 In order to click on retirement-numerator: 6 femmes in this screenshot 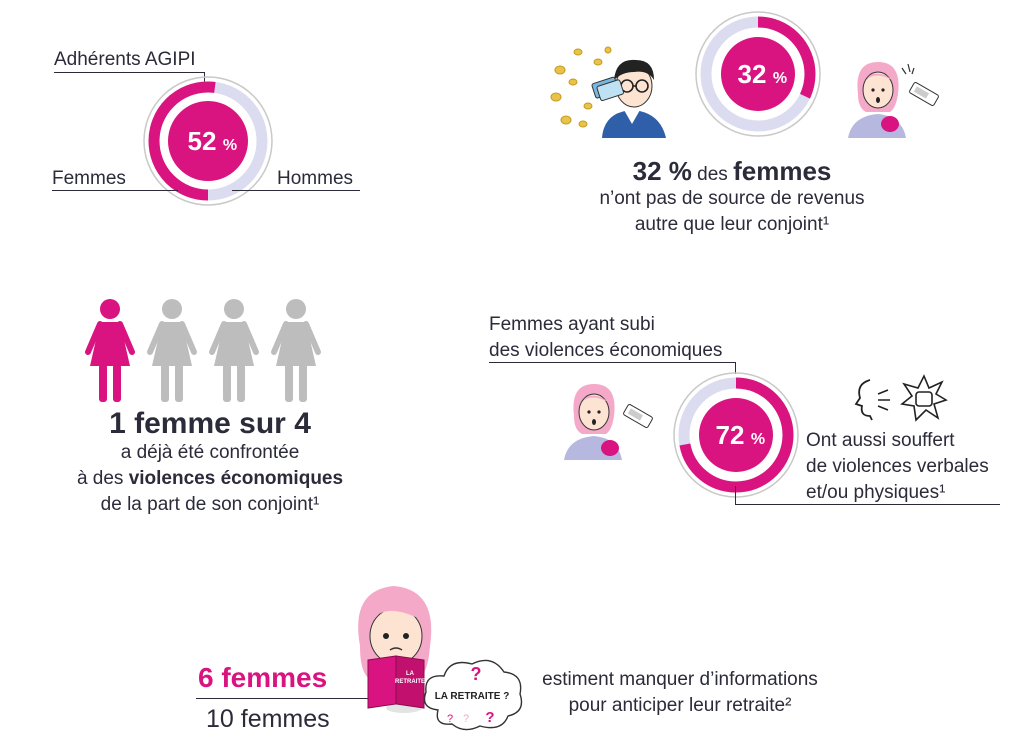, I will do `click(263, 677)`.